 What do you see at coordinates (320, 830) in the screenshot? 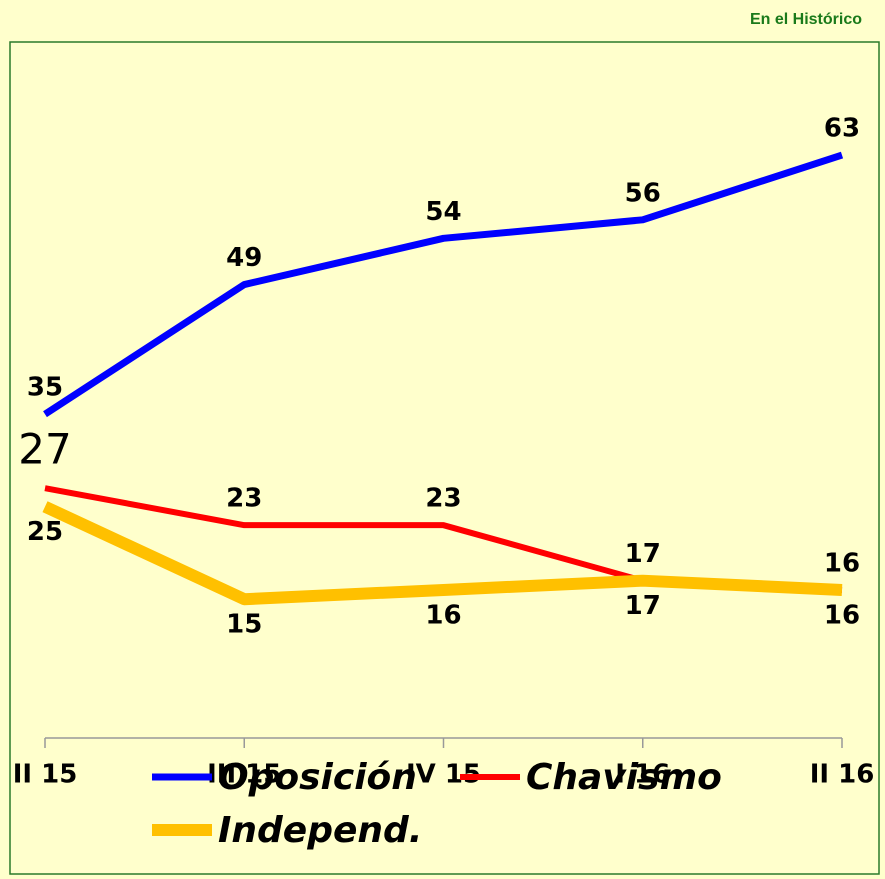
I see `legend-label: Independ.` at bounding box center [320, 830].